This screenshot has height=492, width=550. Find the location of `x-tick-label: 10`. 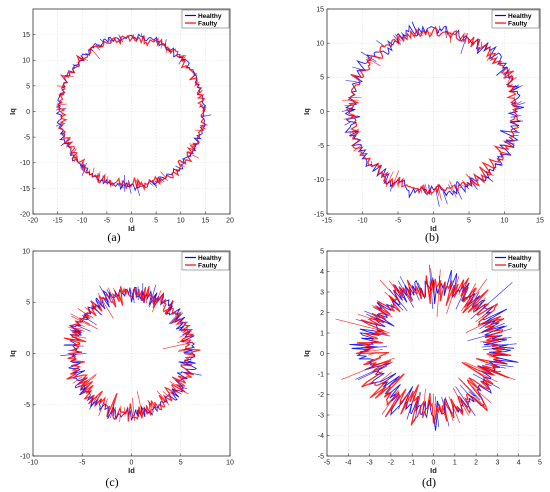

x-tick-label: 10 is located at coordinates (505, 221).